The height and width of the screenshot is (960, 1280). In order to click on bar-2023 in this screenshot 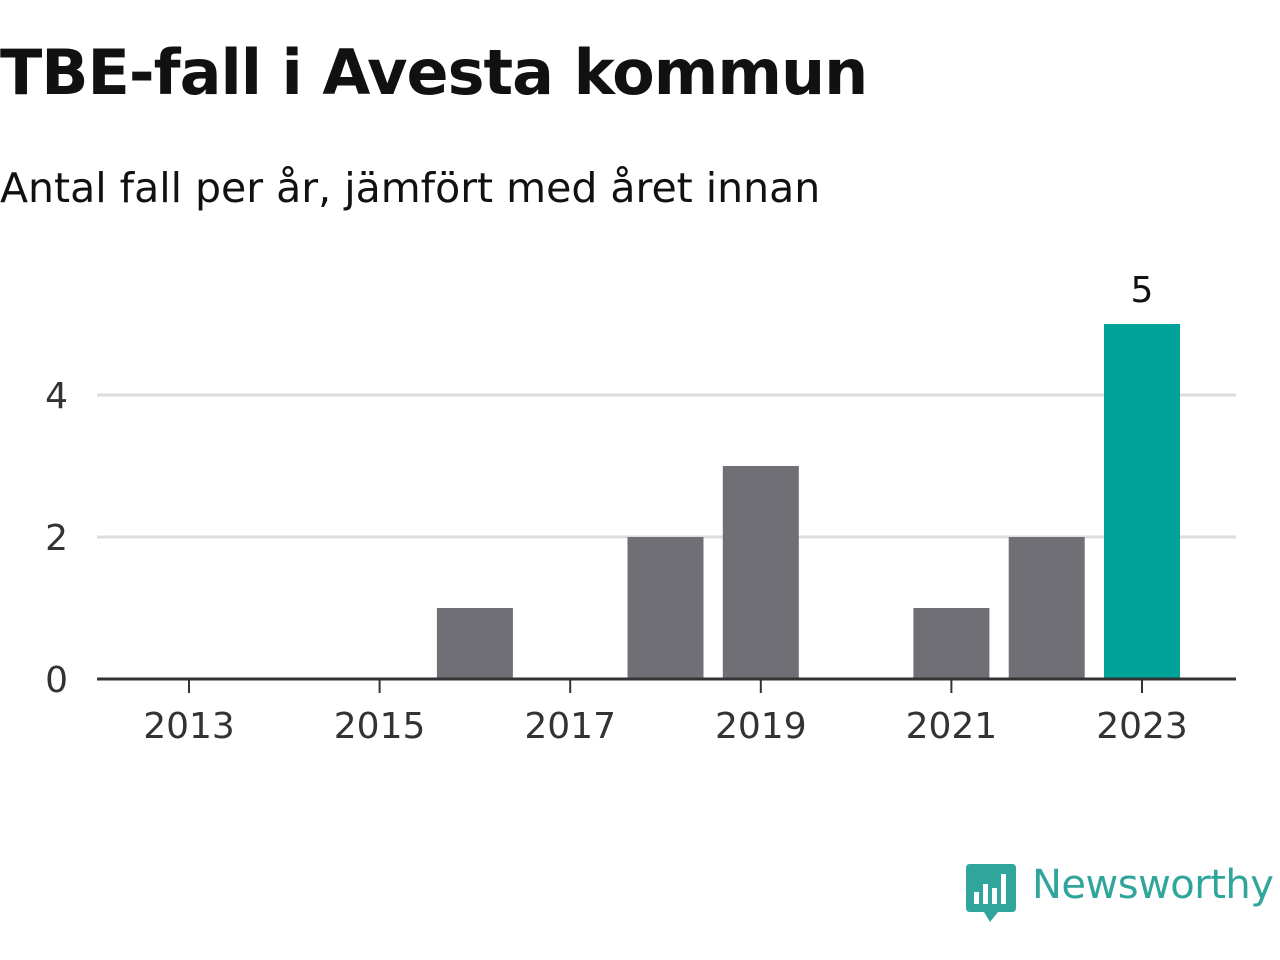, I will do `click(1142, 501)`.